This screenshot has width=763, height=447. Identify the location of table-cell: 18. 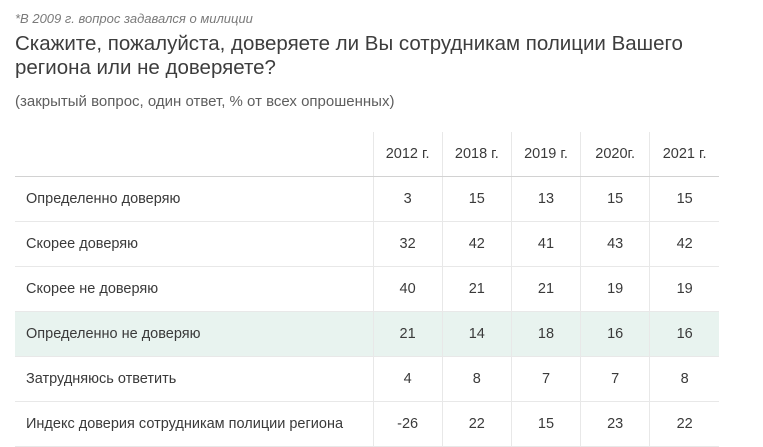
(545, 334).